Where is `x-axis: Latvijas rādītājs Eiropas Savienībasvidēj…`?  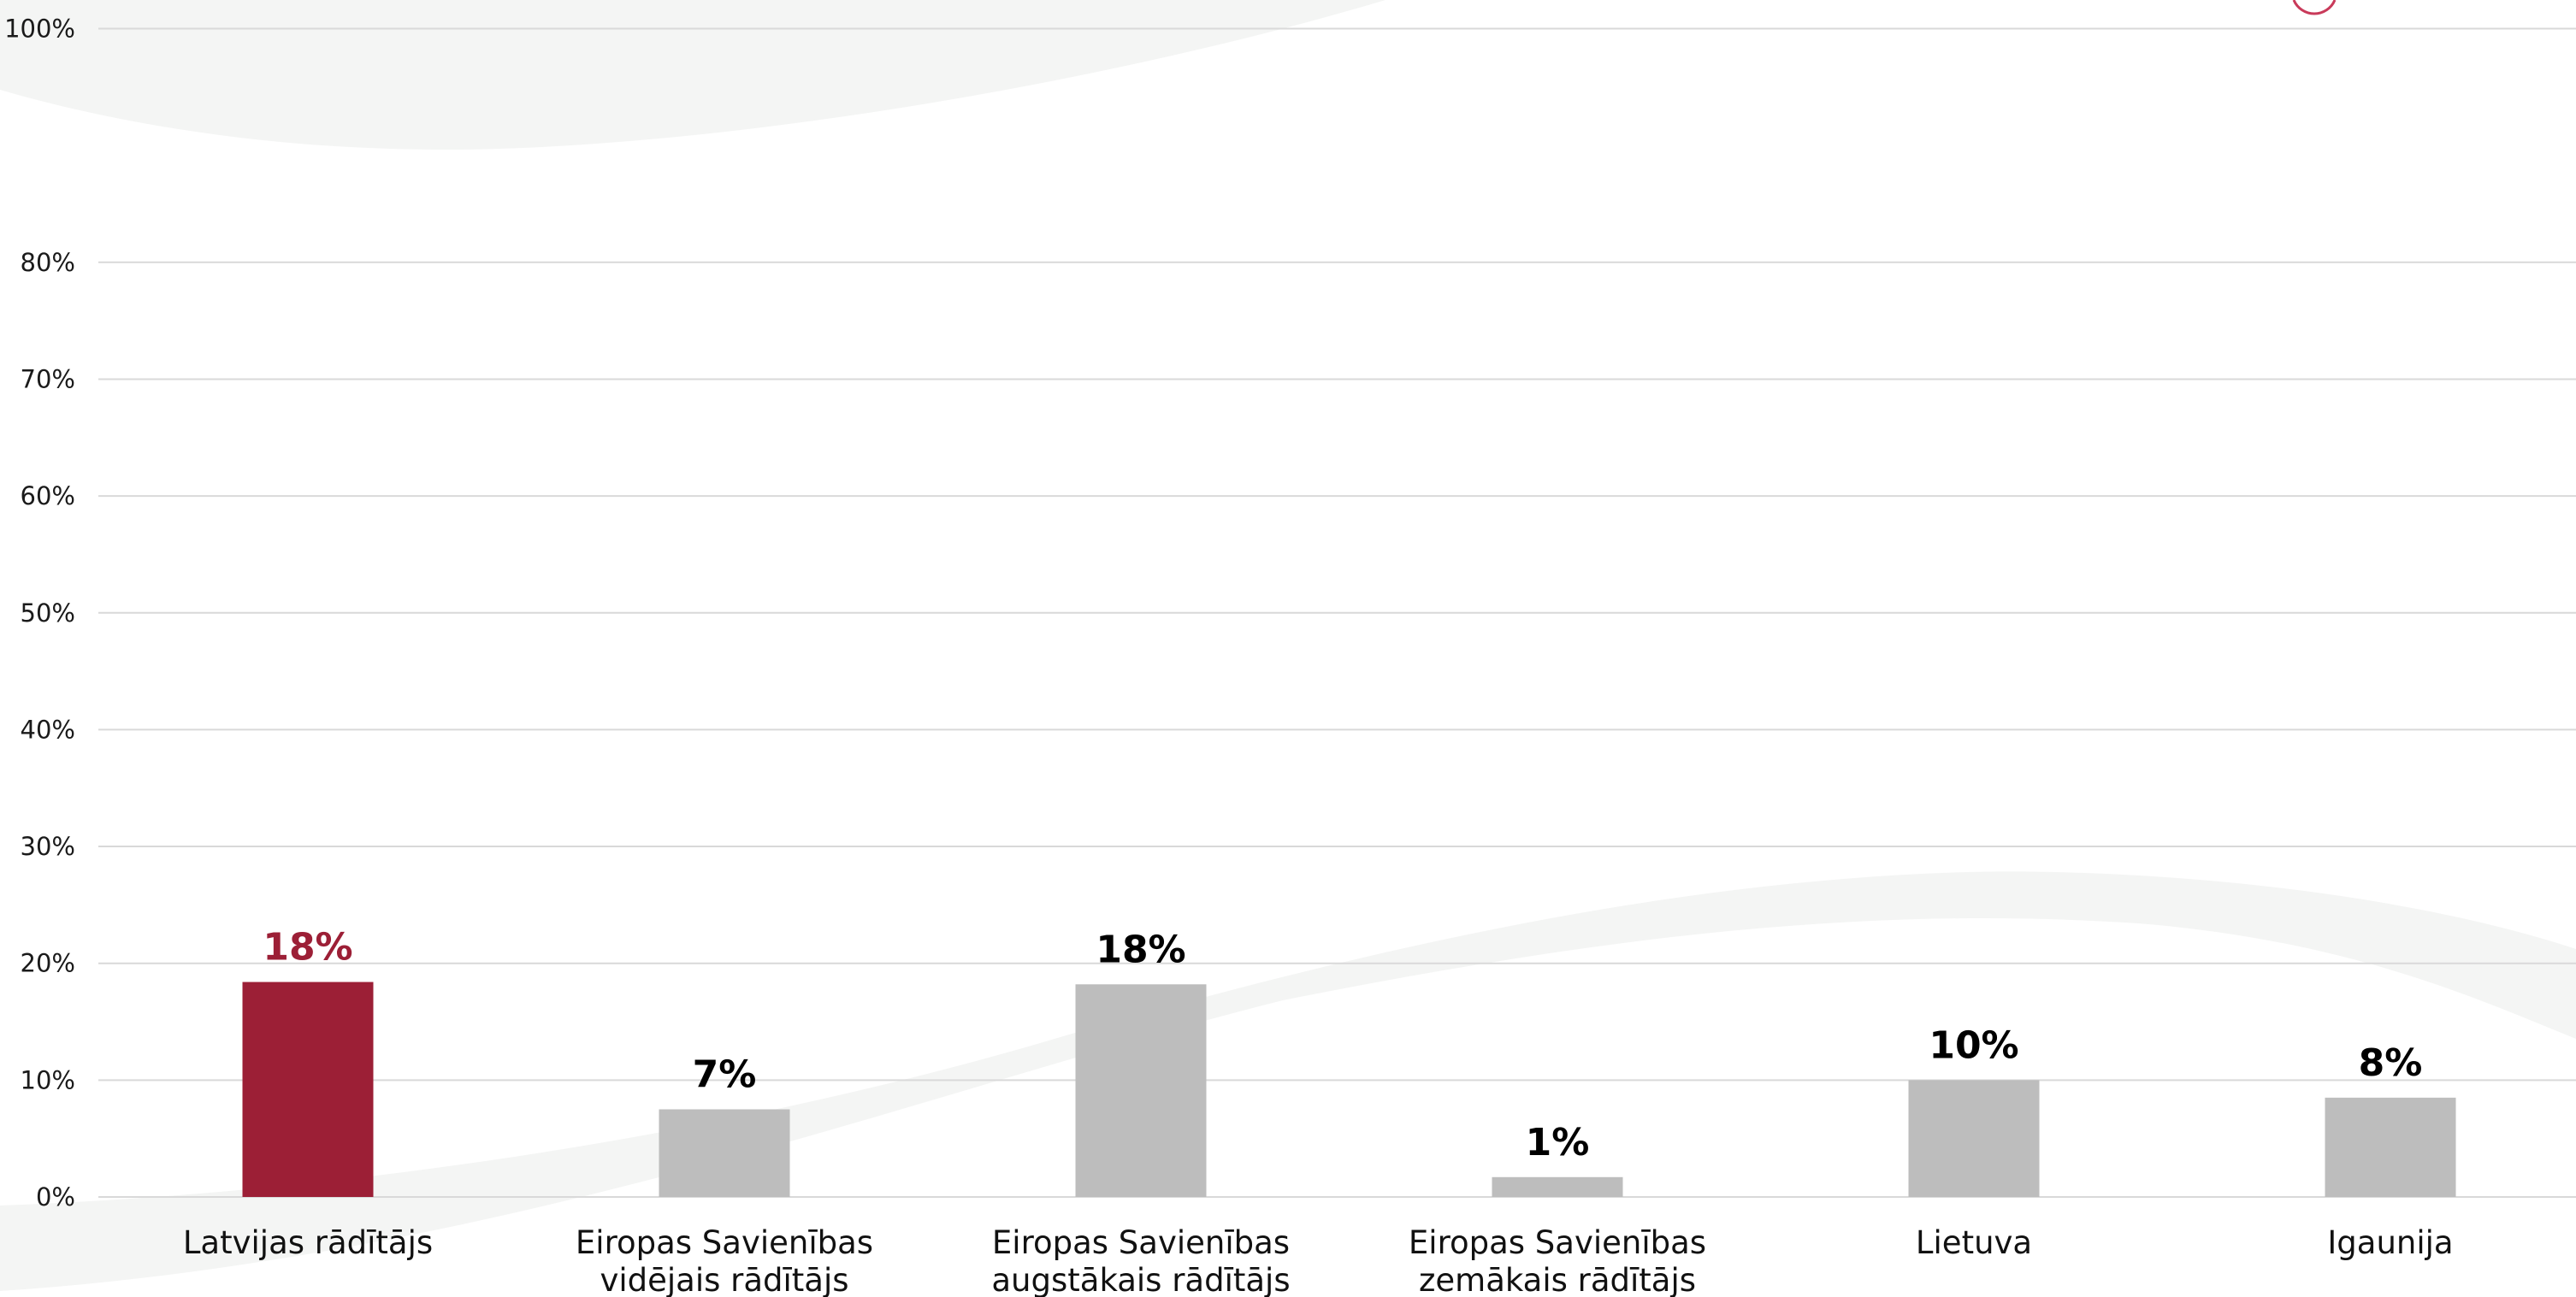
x-axis: Latvijas rādītājs Eiropas Savienībasvidēj… is located at coordinates (1318, 1260).